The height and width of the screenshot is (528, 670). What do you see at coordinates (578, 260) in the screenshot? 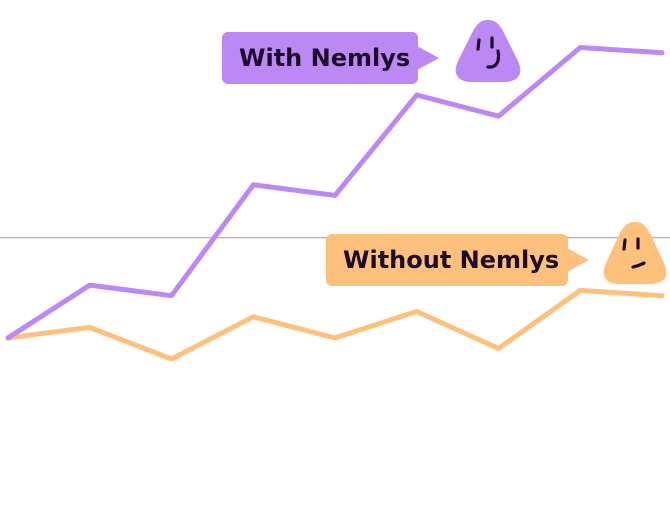
I see `without-nemlys-tail` at bounding box center [578, 260].